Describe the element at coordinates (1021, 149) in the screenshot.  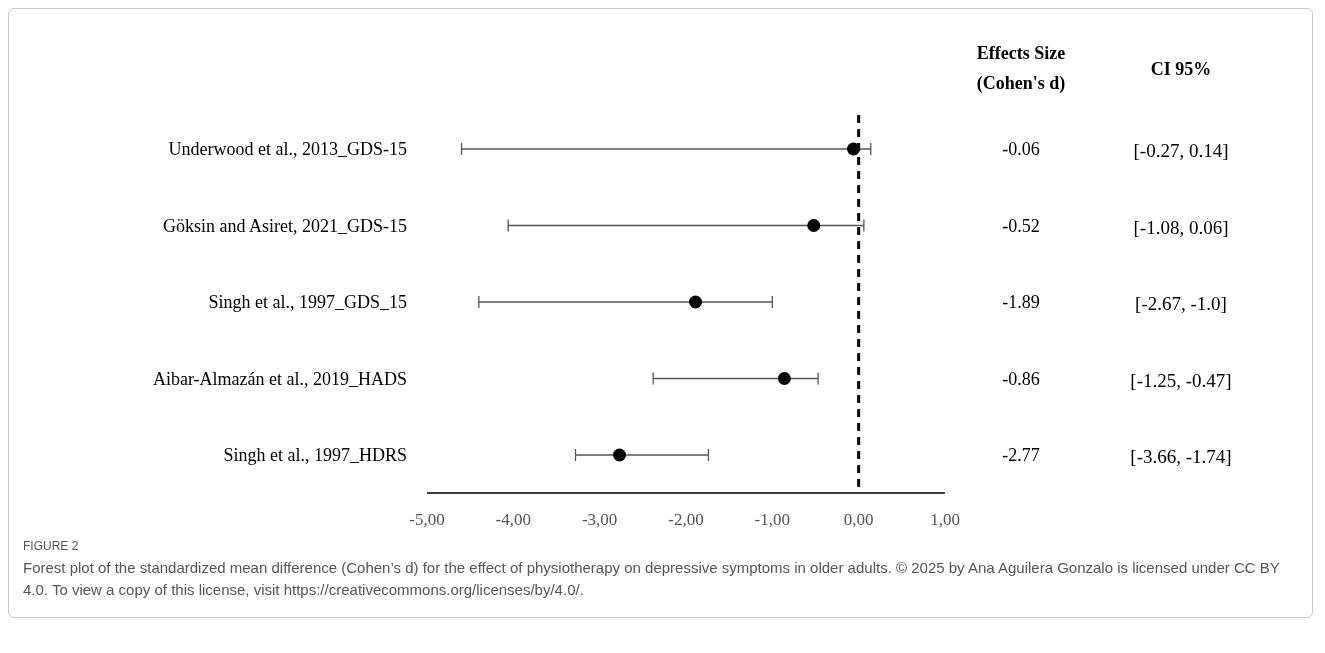
I see `data-label: -0.06` at that location.